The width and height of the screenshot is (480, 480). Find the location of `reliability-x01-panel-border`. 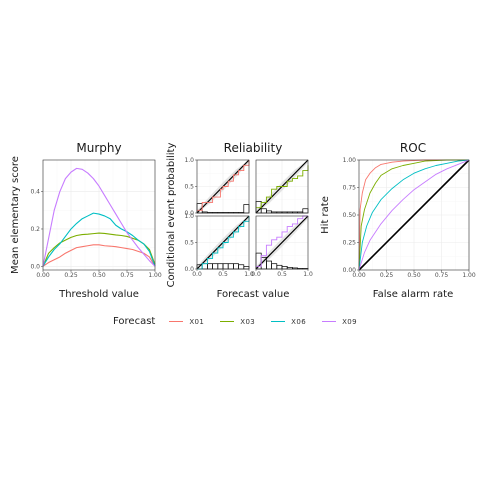

reliability-x01-panel-border is located at coordinates (223, 186).